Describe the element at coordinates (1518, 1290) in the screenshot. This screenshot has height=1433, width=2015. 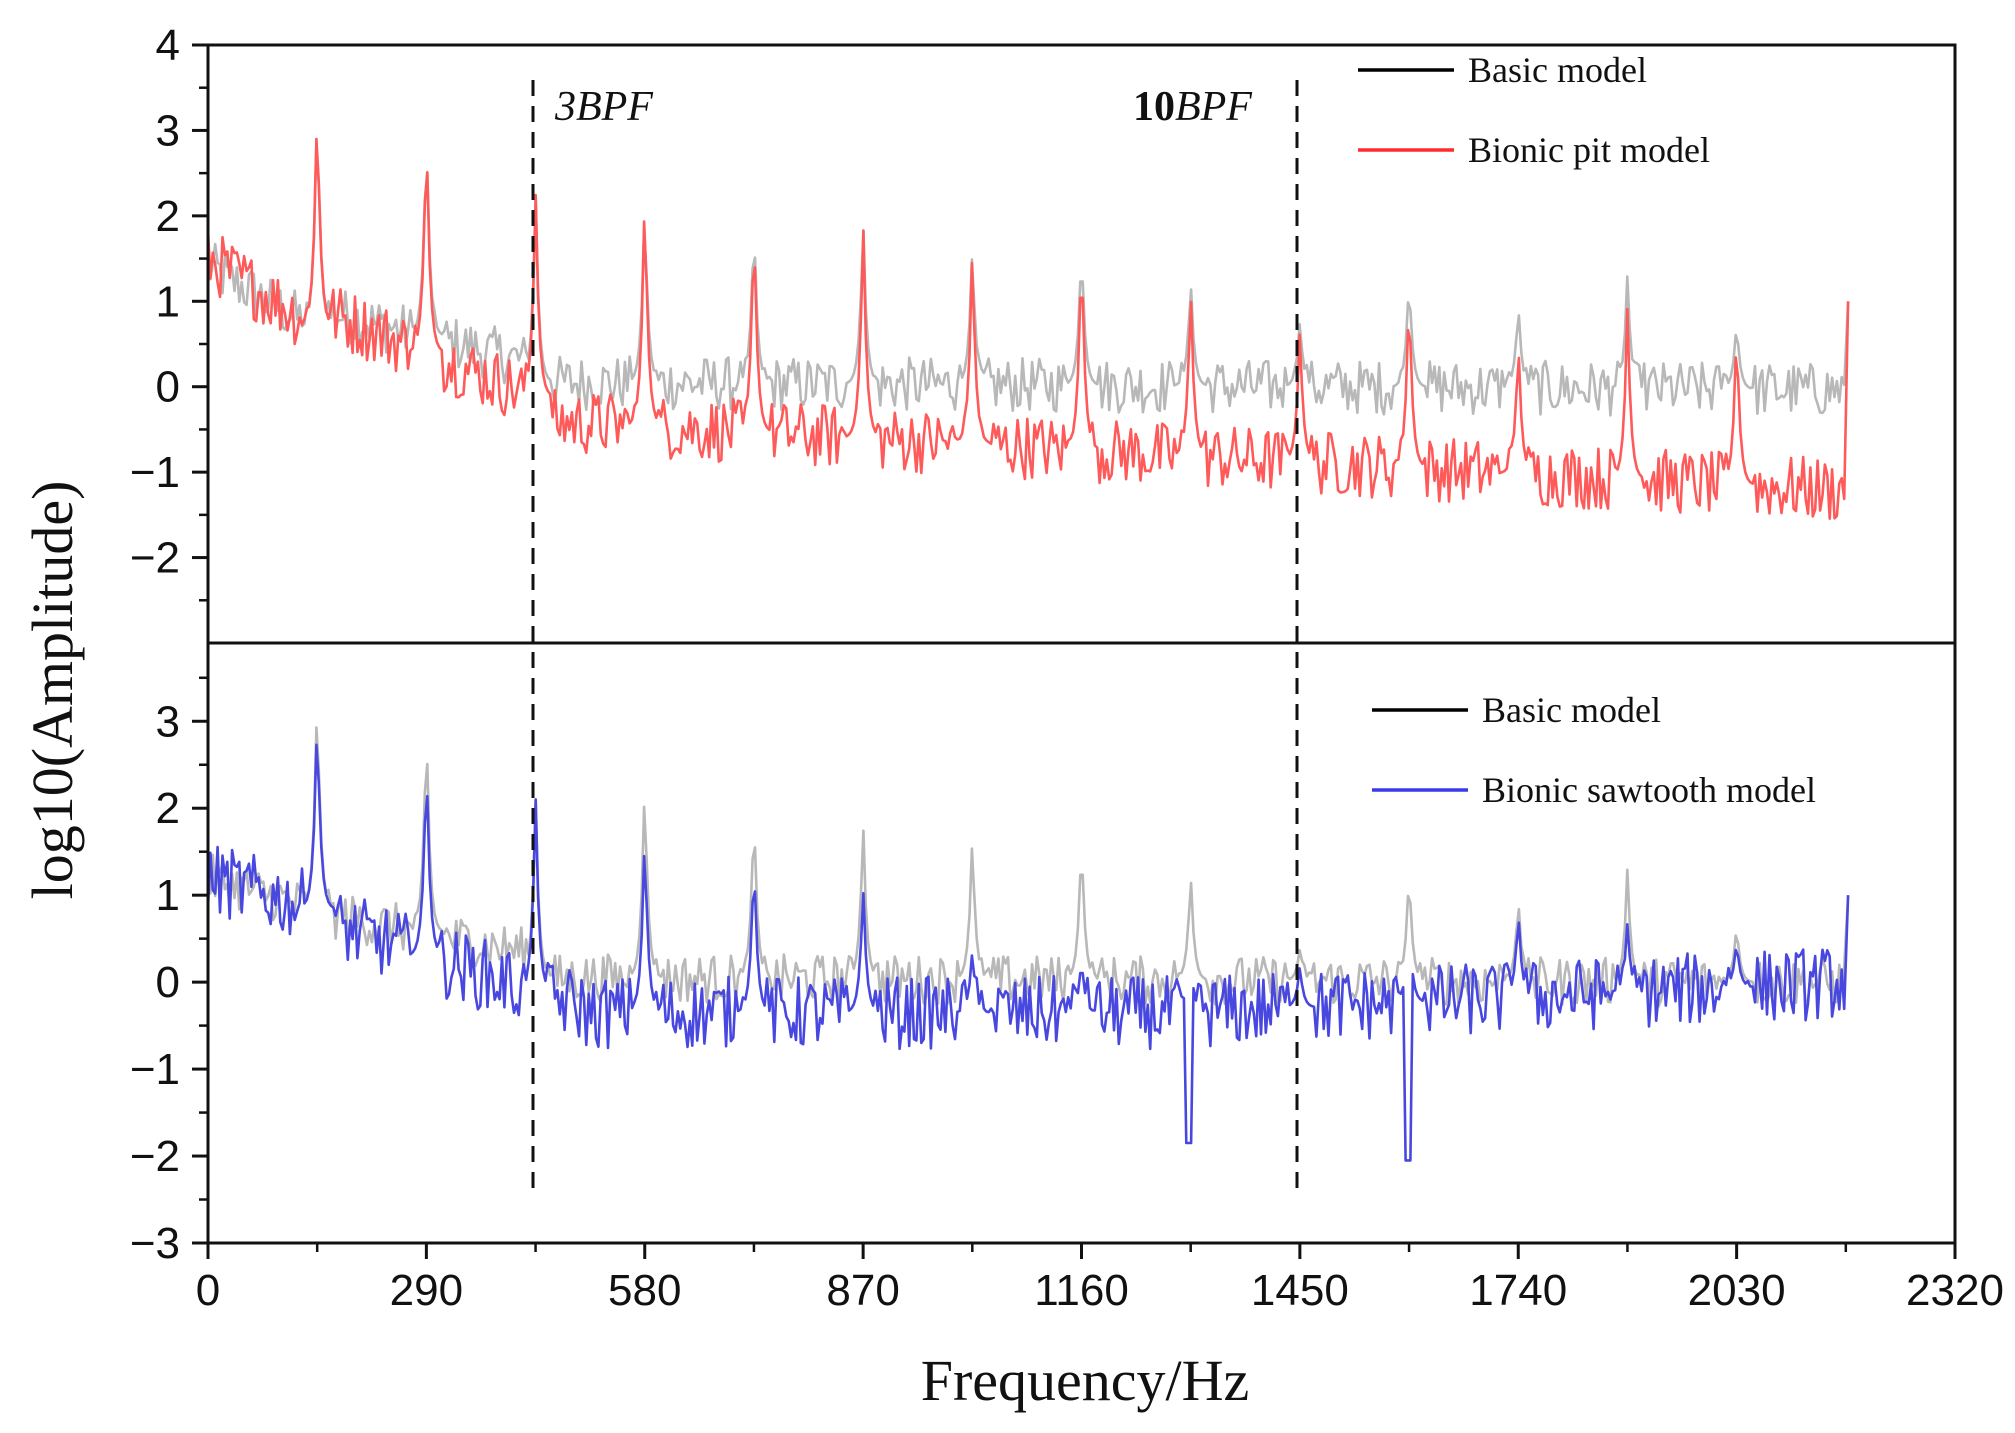
I see `x-tick-label: 1740` at that location.